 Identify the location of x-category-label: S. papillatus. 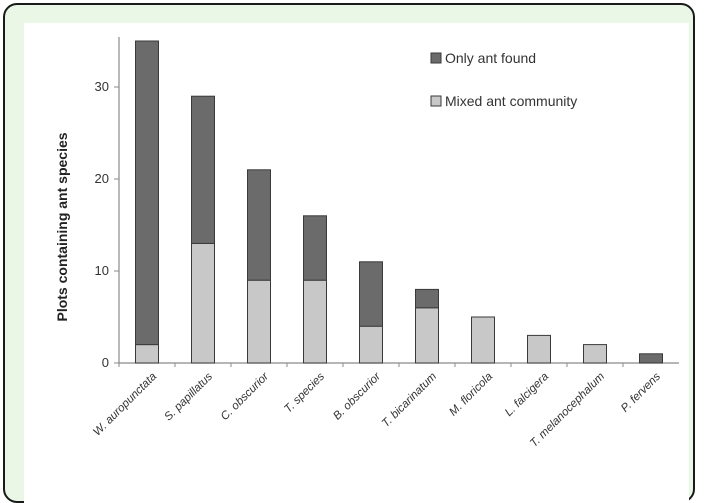
(188, 396).